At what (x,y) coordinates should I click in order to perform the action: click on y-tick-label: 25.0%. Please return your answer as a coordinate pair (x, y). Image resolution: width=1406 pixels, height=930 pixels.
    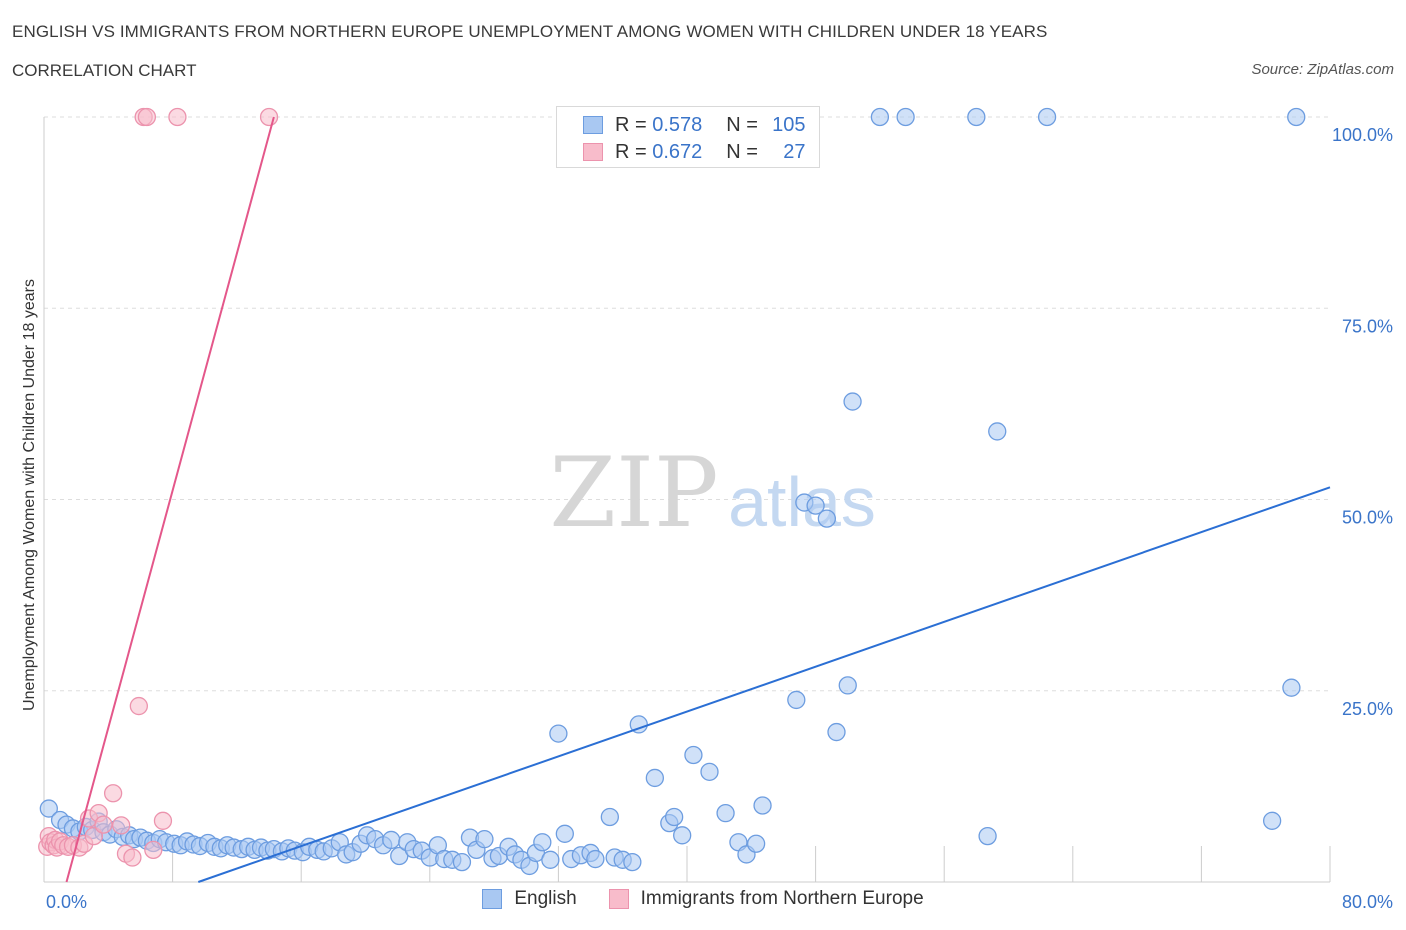
    Looking at the image, I should click on (1367, 709).